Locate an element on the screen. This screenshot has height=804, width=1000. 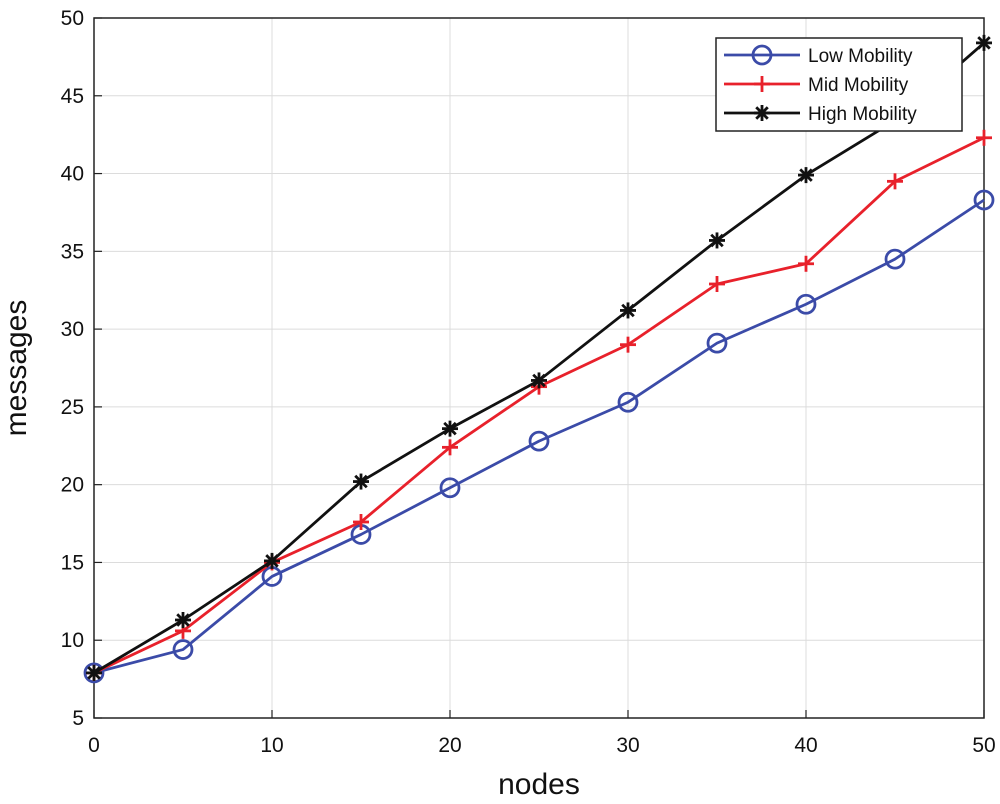
y-axis: 5 10 15 20 25 30 35 40 45 50 is located at coordinates (81, 368).